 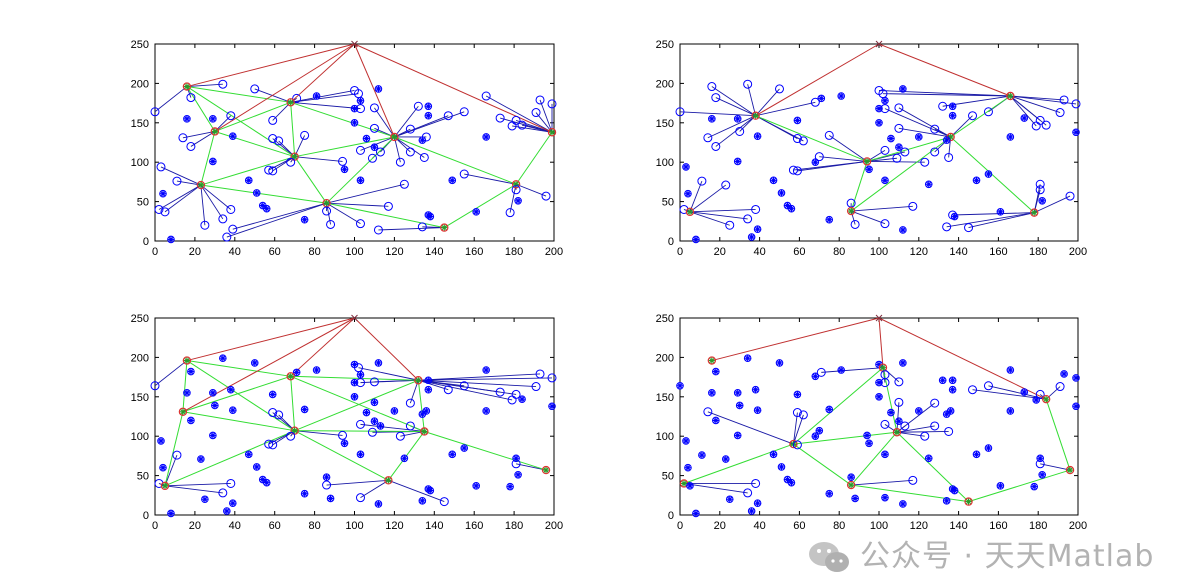 I want to click on x-tick-label: 60, so click(x=275, y=252).